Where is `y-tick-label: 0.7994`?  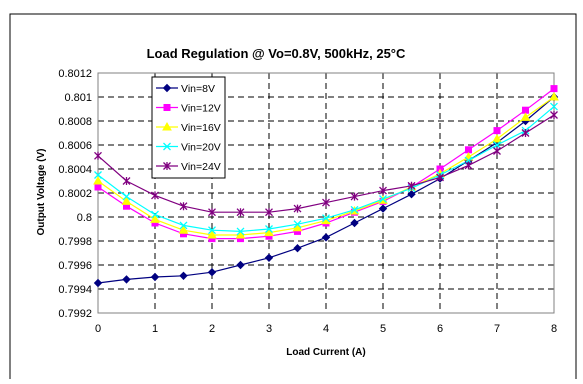 y-tick-label: 0.7994 is located at coordinates (75, 290).